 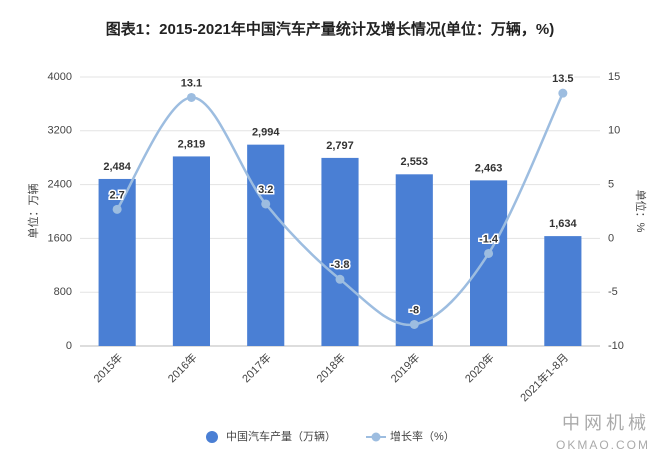 I want to click on y2-tick-label: 10, so click(x=614, y=131).